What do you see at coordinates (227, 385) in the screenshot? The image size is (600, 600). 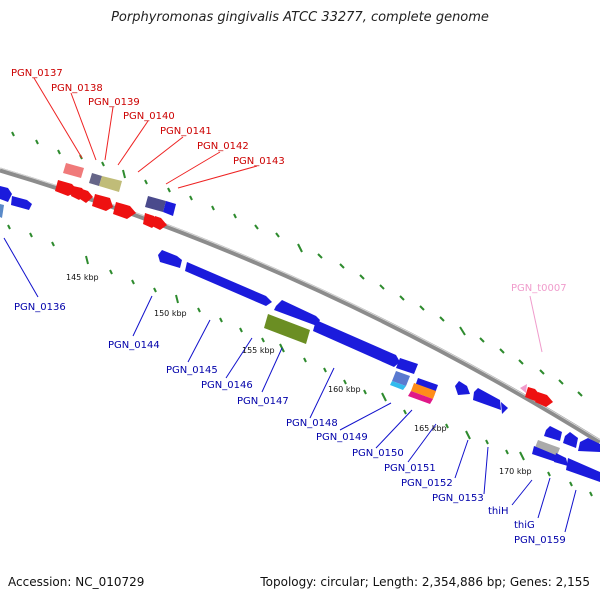 I see `gene-label: PGN_0146` at bounding box center [227, 385].